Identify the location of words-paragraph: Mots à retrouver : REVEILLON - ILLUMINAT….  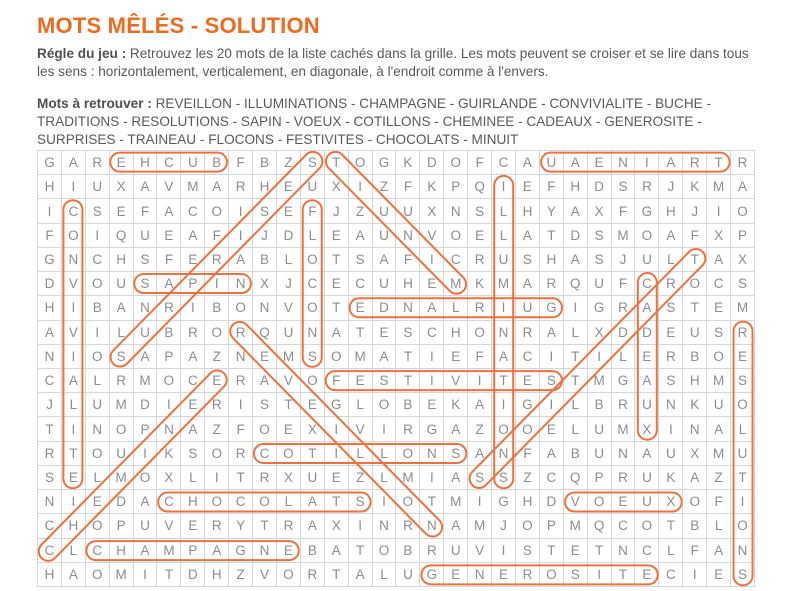
(399, 122).